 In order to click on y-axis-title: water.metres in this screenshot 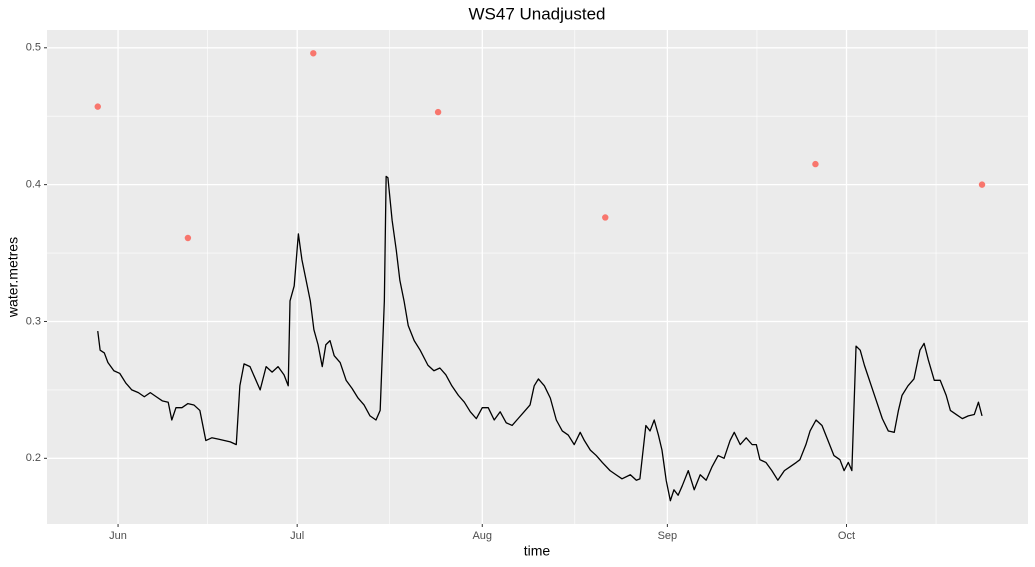, I will do `click(13, 277)`.